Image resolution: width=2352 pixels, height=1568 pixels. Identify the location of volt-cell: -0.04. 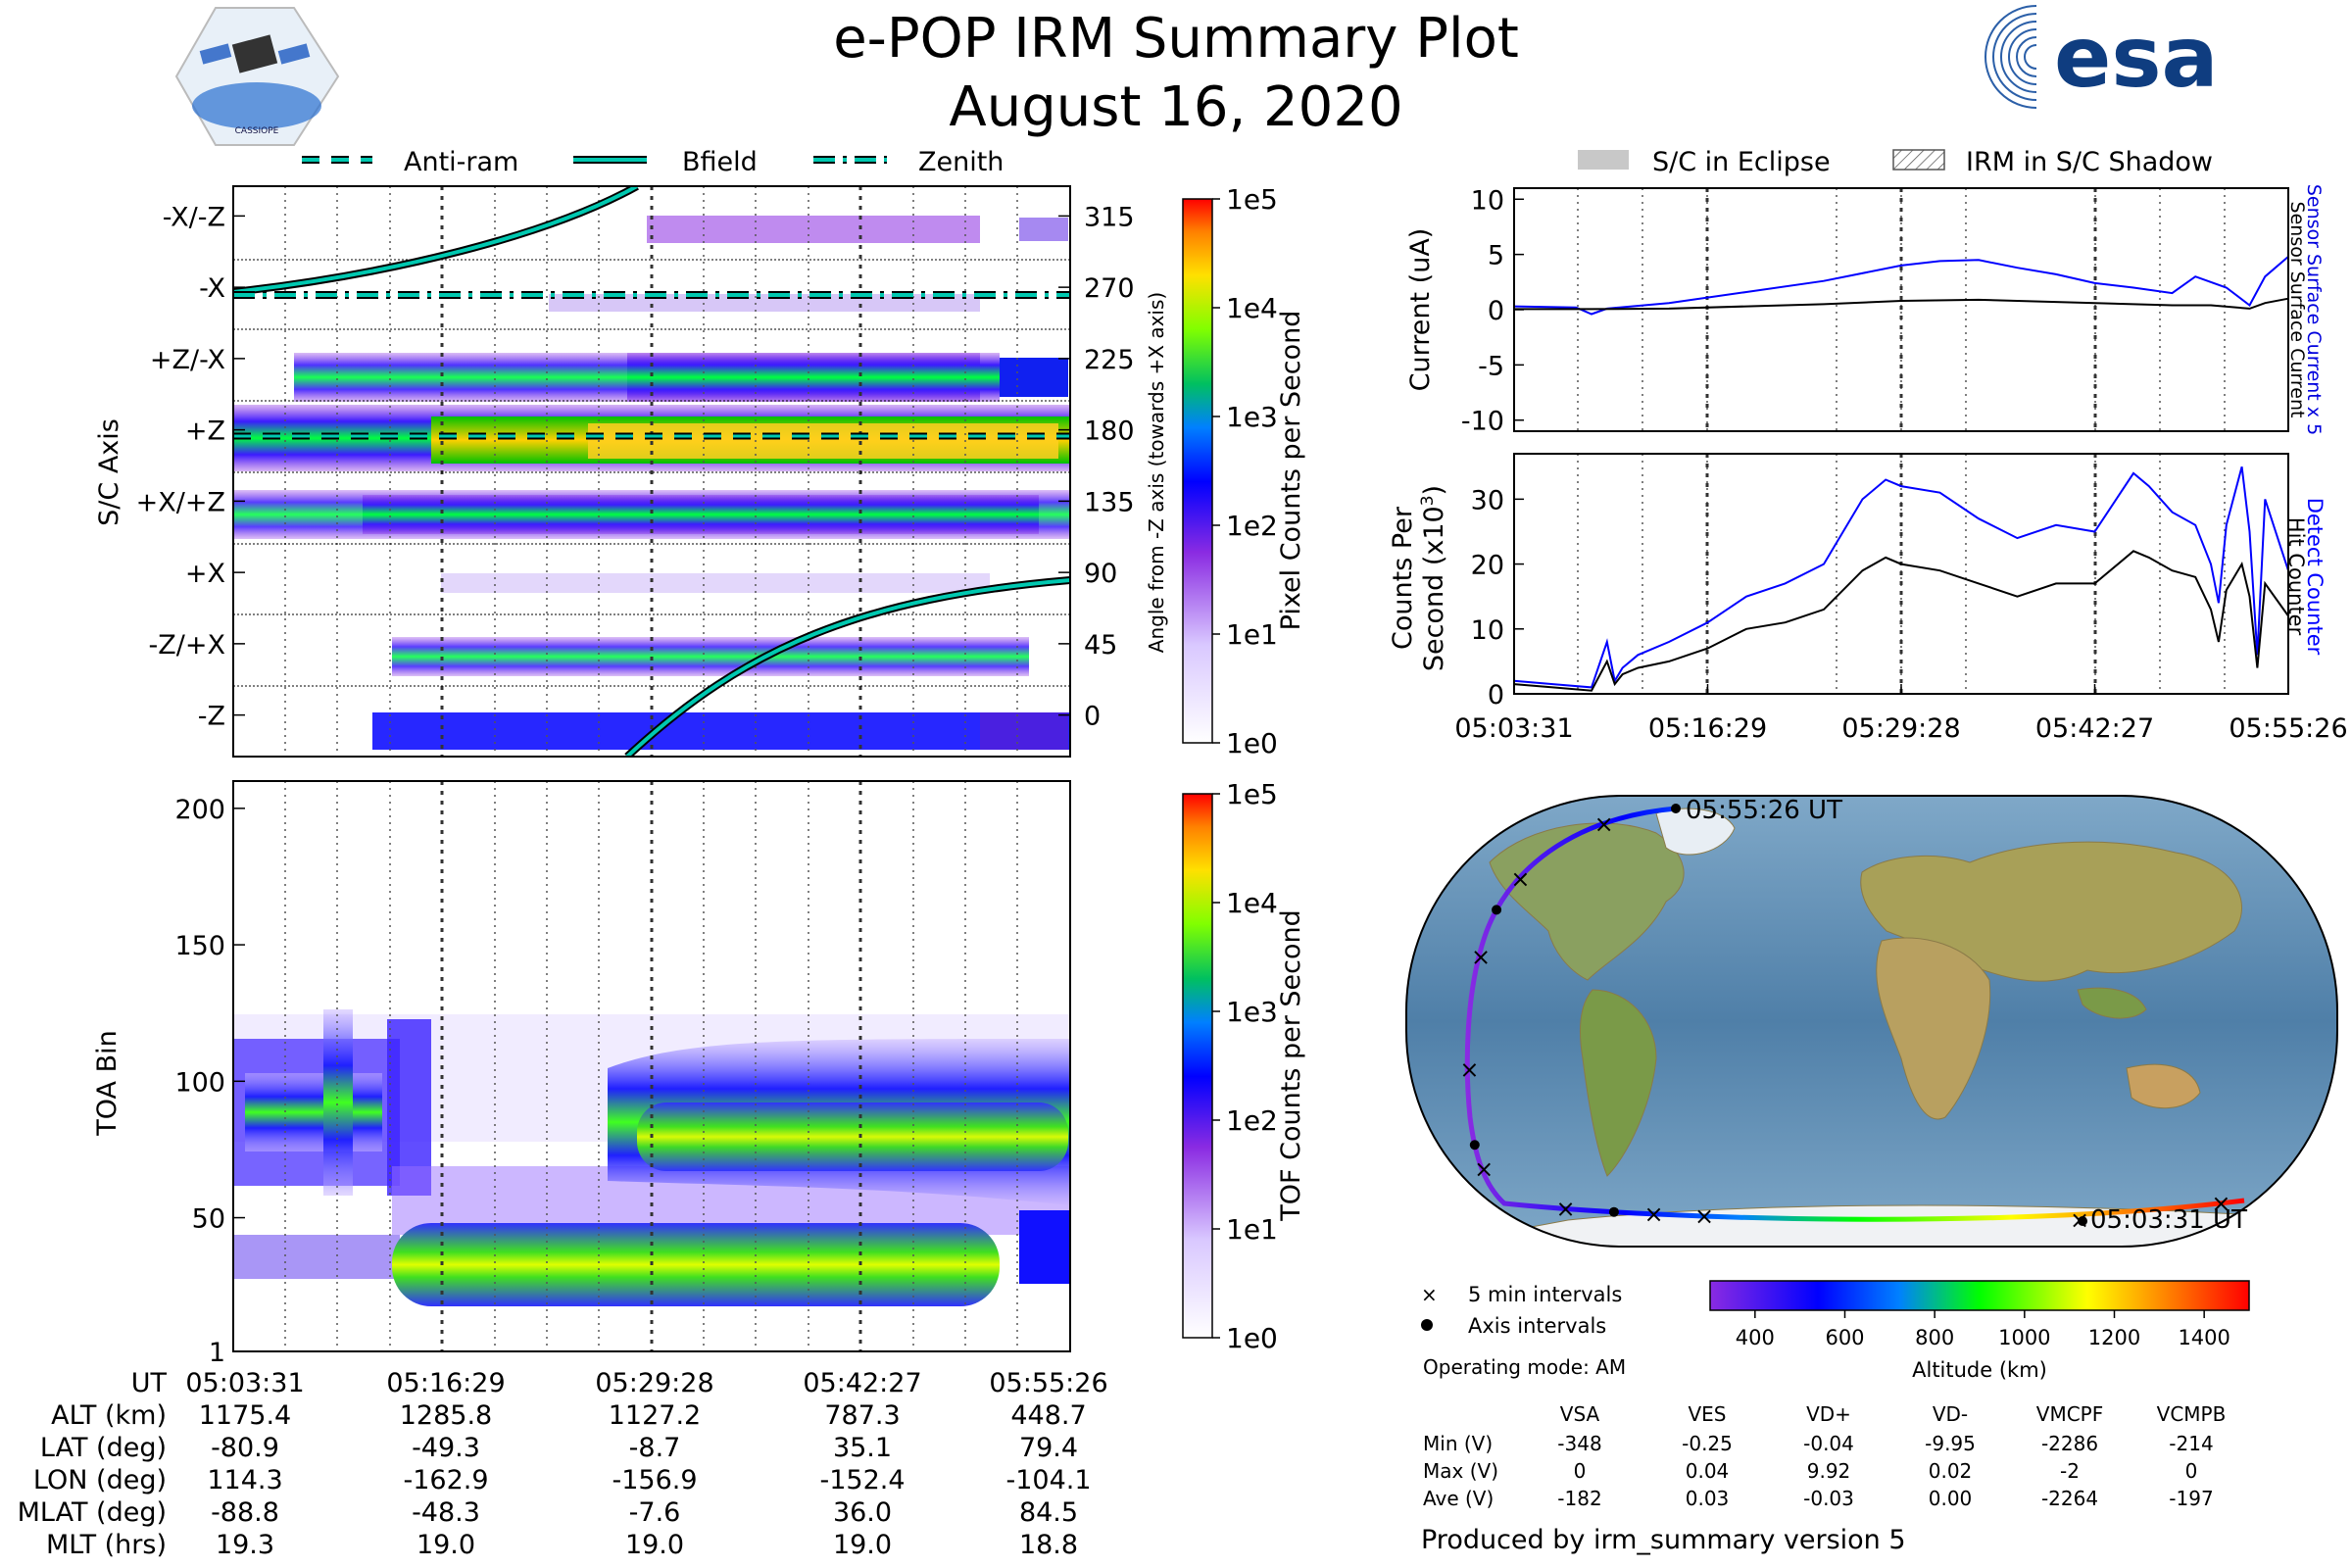
(1828, 1443).